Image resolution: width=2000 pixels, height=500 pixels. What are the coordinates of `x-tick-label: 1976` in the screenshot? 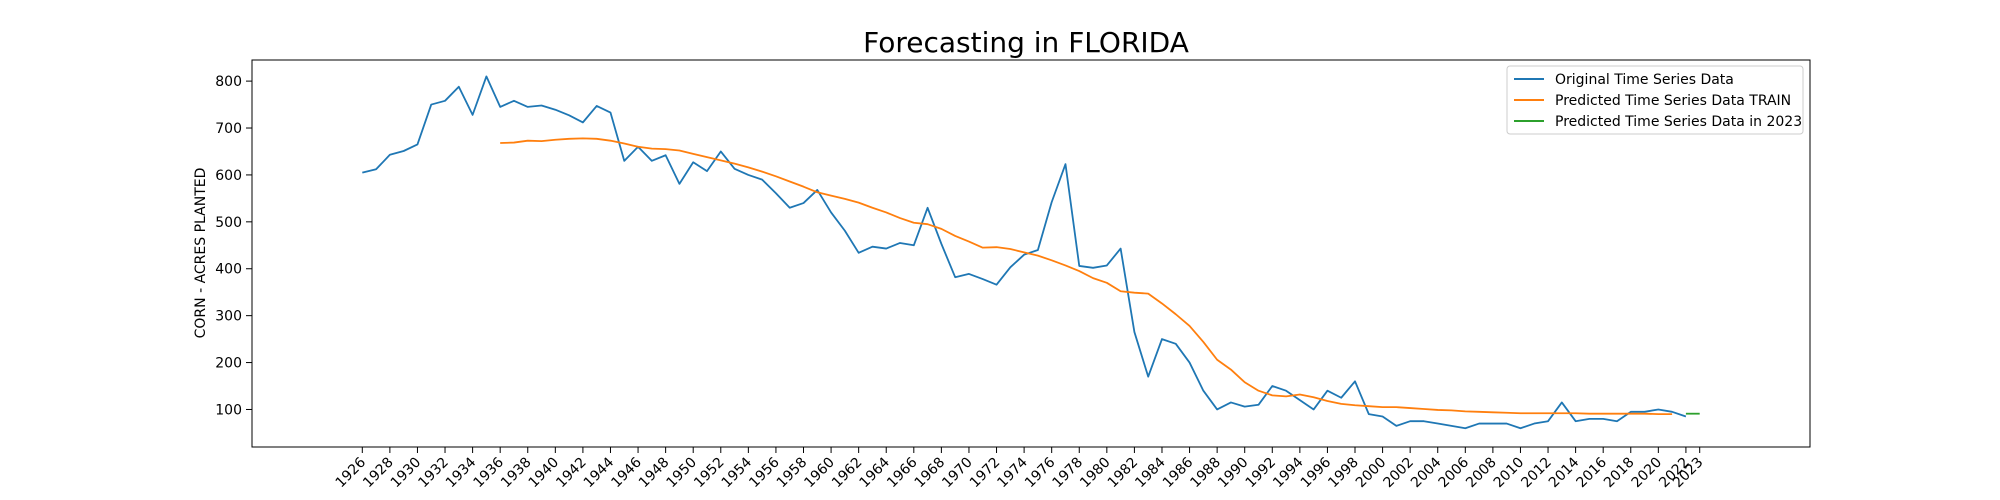 It's located at (1040, 472).